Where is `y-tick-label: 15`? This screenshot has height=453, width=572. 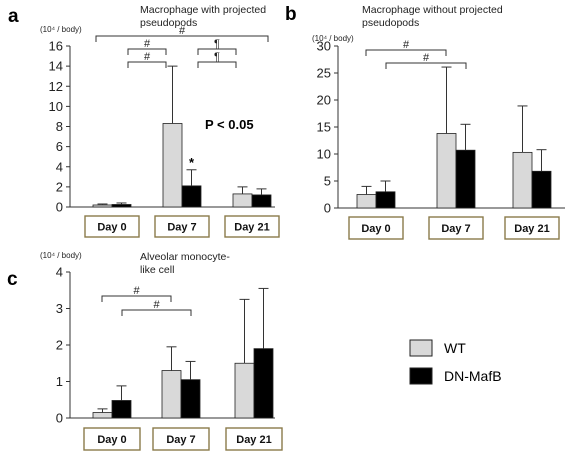
y-tick-label: 15 is located at coordinates (324, 127).